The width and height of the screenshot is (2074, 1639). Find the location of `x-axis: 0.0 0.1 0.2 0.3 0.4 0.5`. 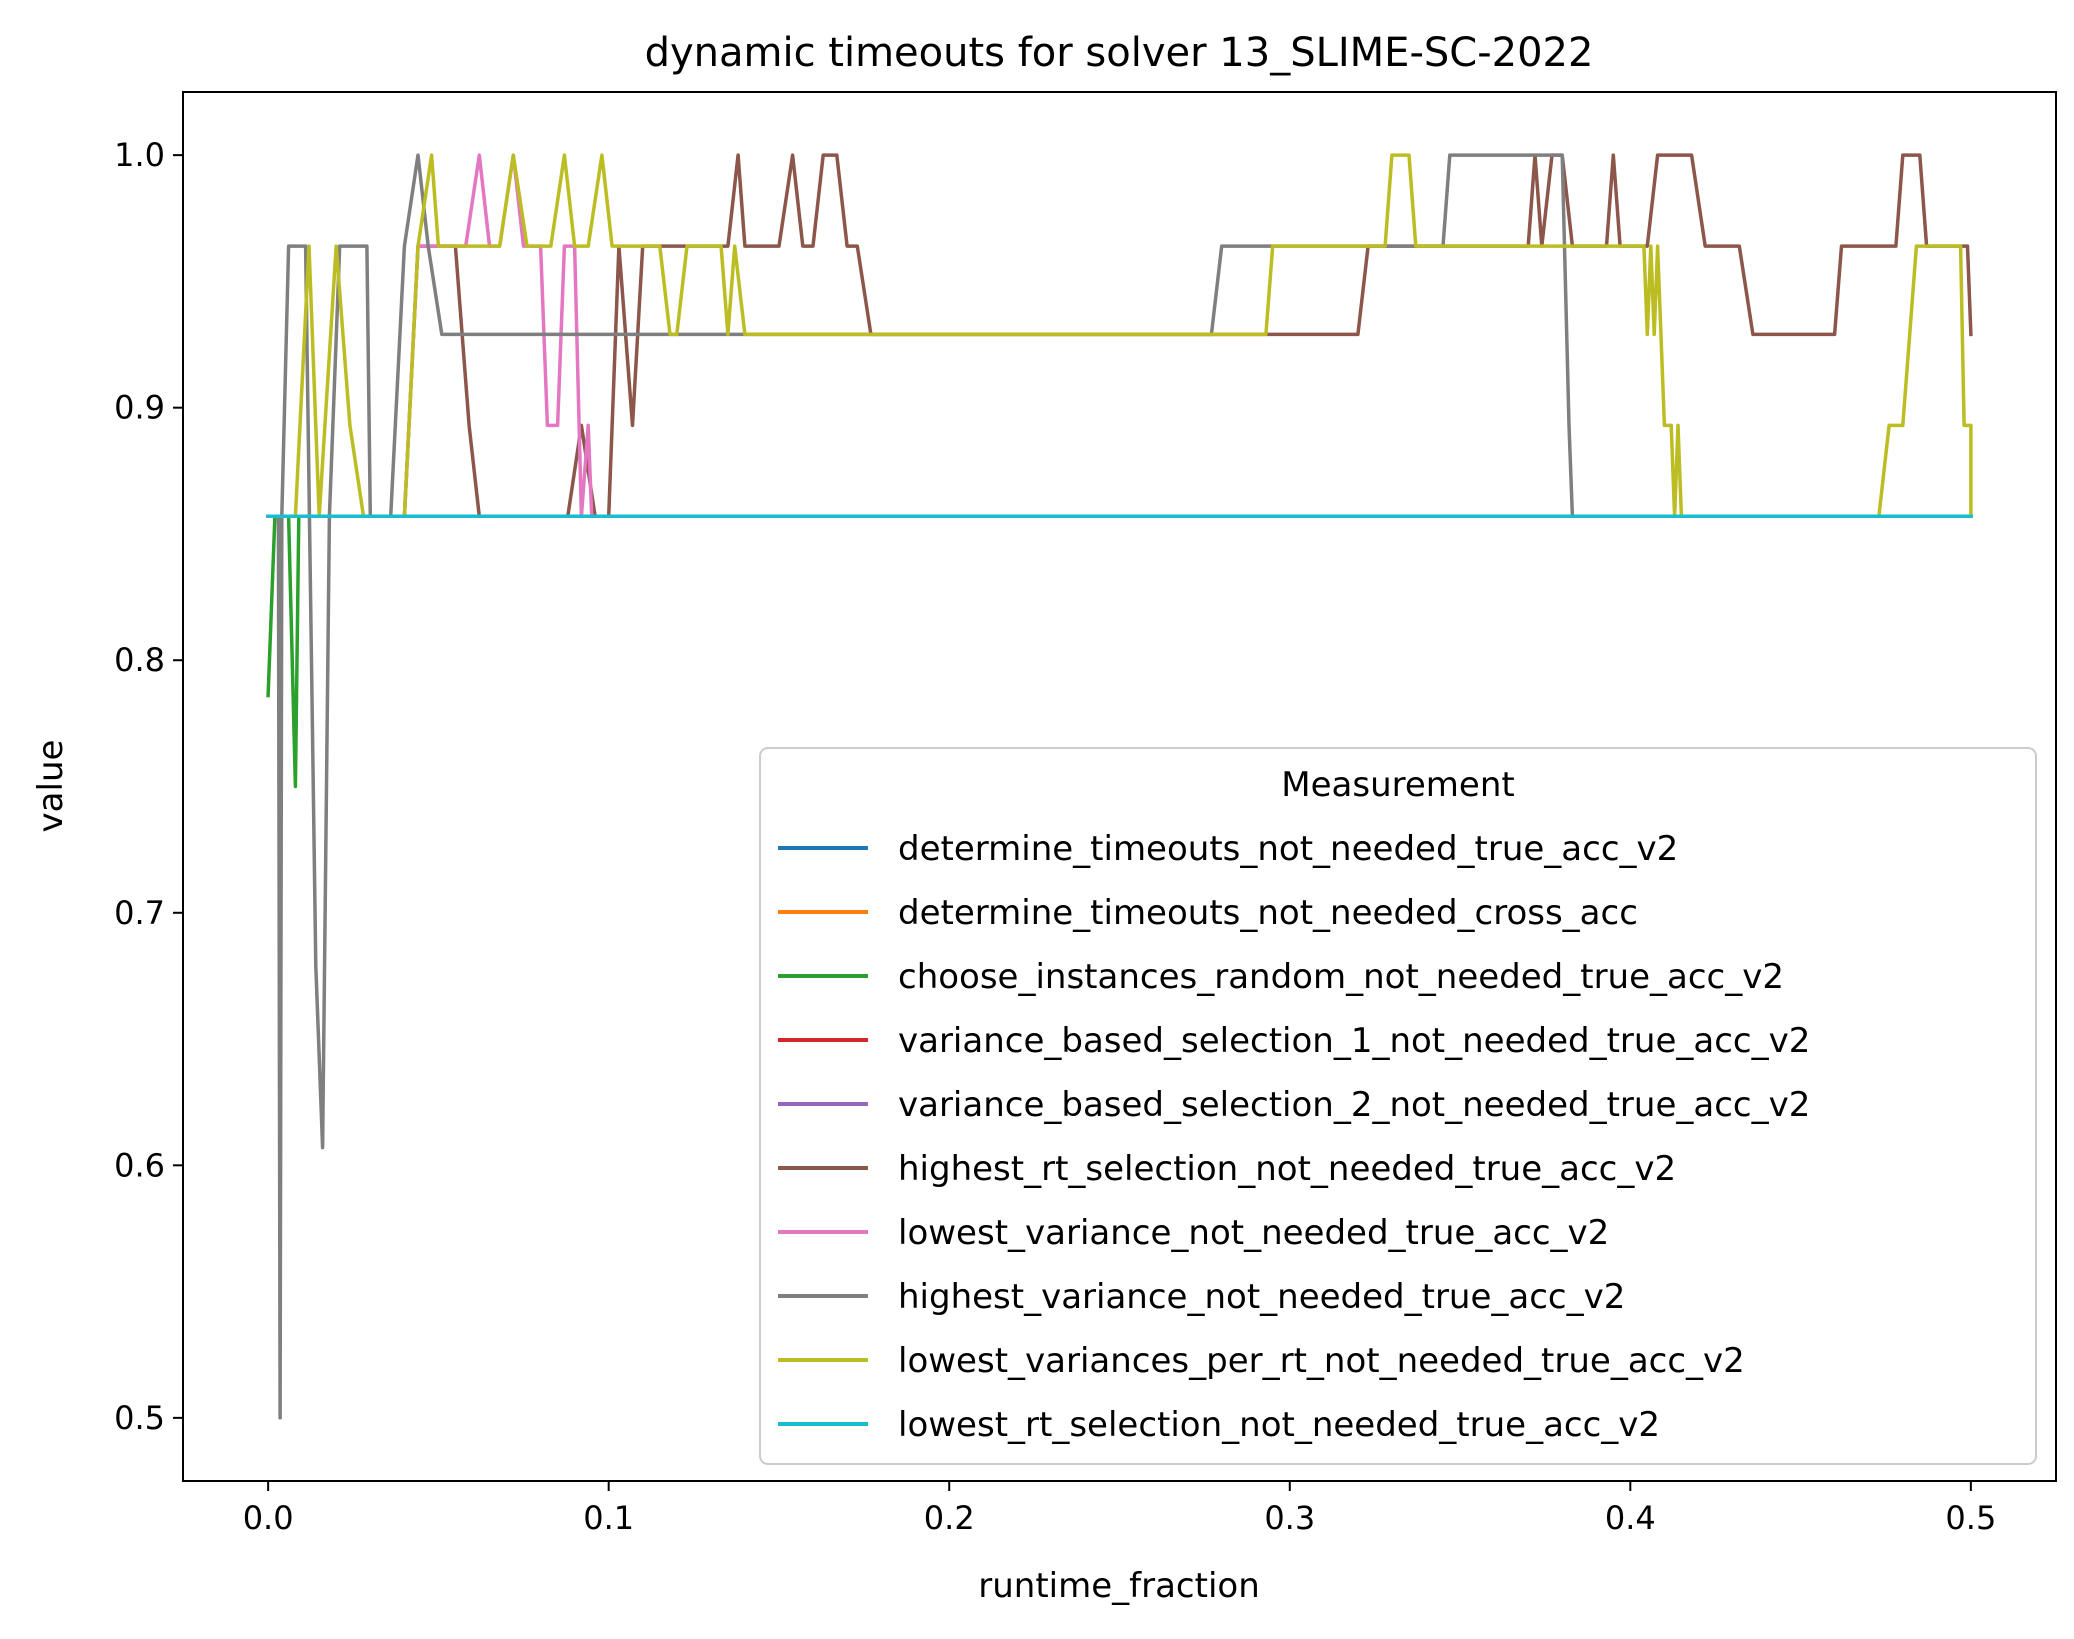

x-axis: 0.0 0.1 0.2 0.3 0.4 0.5 is located at coordinates (1119, 1509).